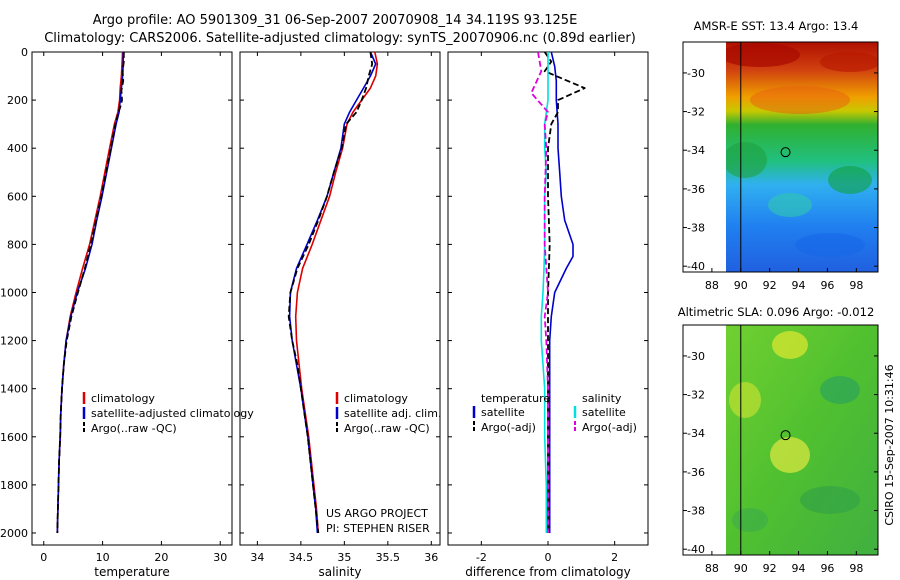  What do you see at coordinates (388, 557) in the screenshot?
I see `x-tick-label: 35.5` at bounding box center [388, 557].